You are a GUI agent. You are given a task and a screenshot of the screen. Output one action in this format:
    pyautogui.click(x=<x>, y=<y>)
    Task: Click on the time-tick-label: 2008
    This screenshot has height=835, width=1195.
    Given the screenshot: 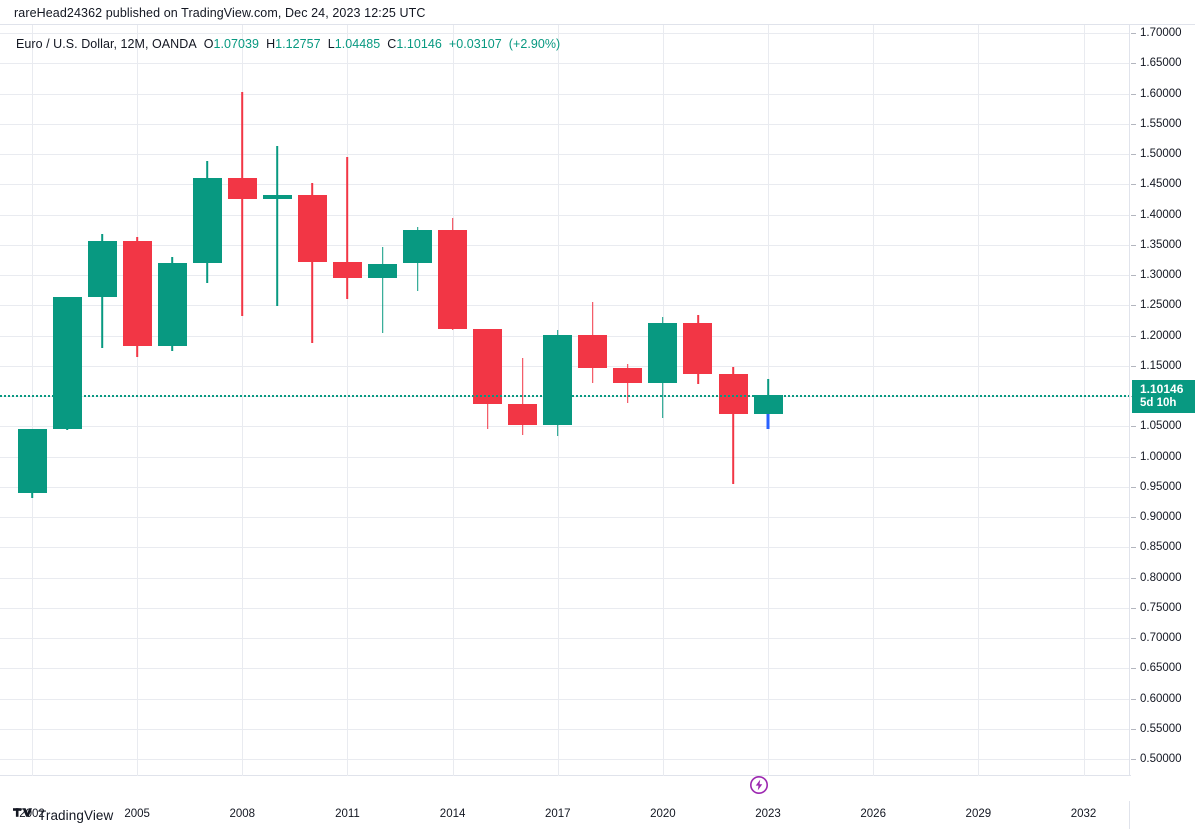 What is the action you would take?
    pyautogui.click(x=242, y=814)
    